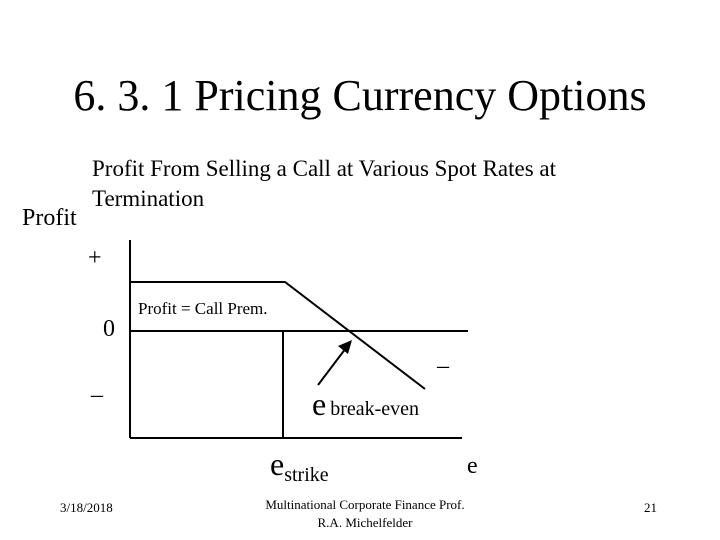 This screenshot has height=540, width=720. I want to click on minus-left-label: –, so click(97, 395).